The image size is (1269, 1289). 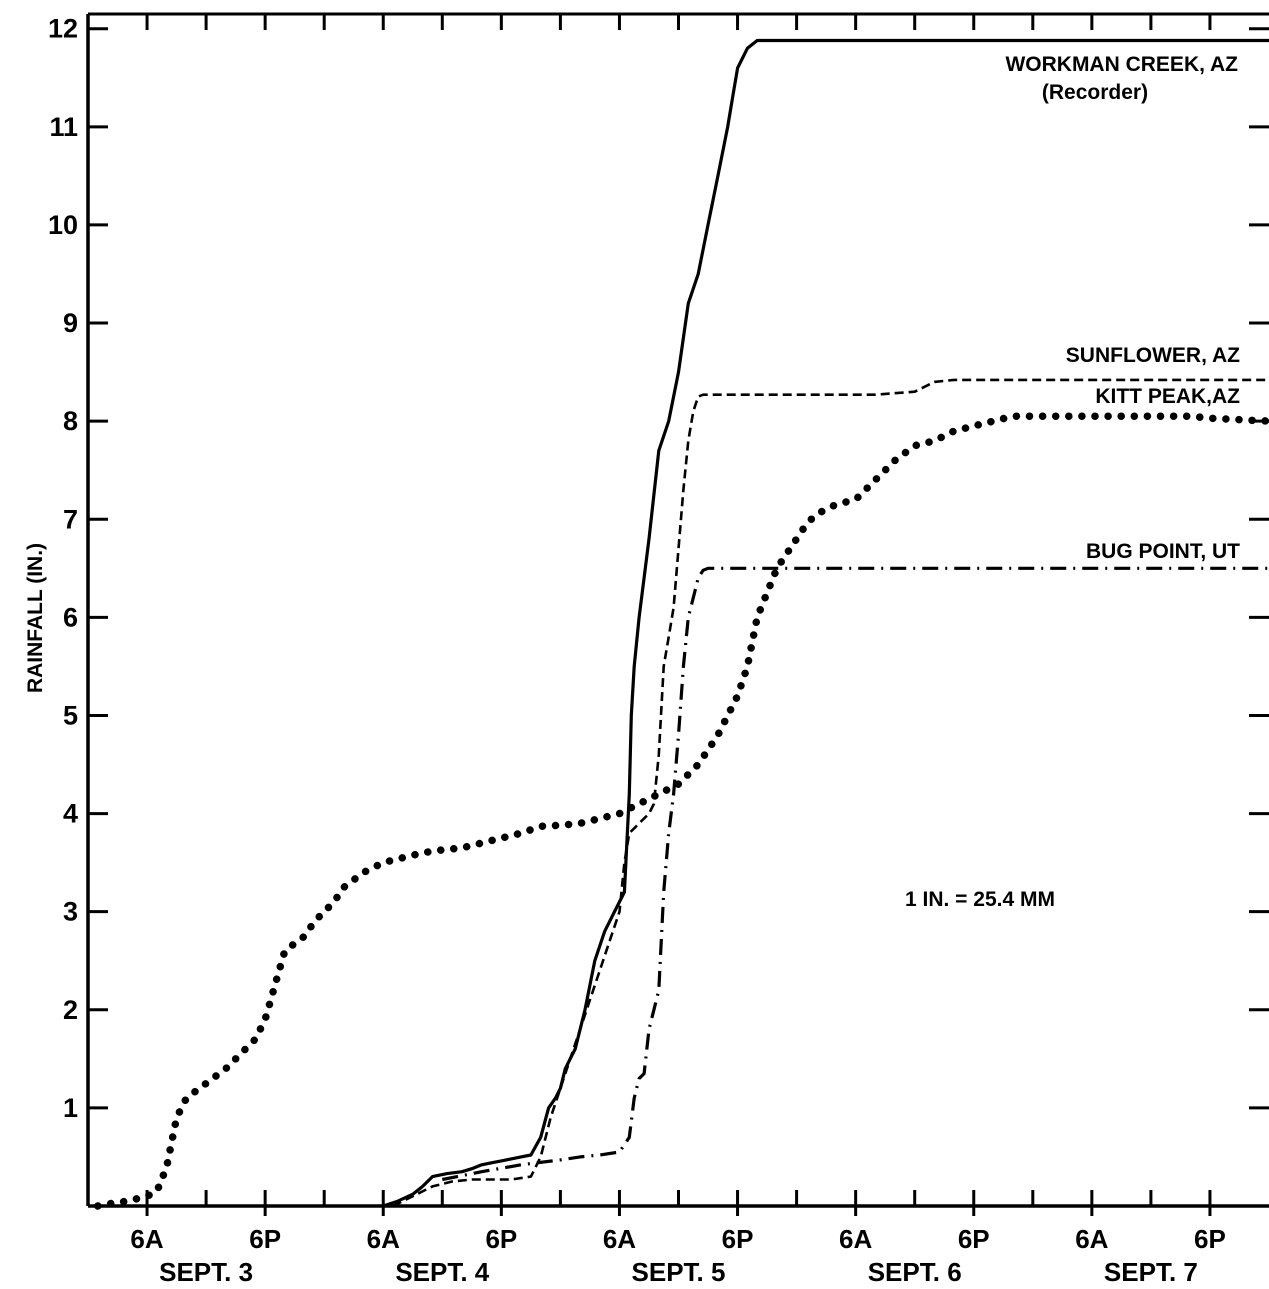 I want to click on y-tick-label: 9, so click(x=70, y=323).